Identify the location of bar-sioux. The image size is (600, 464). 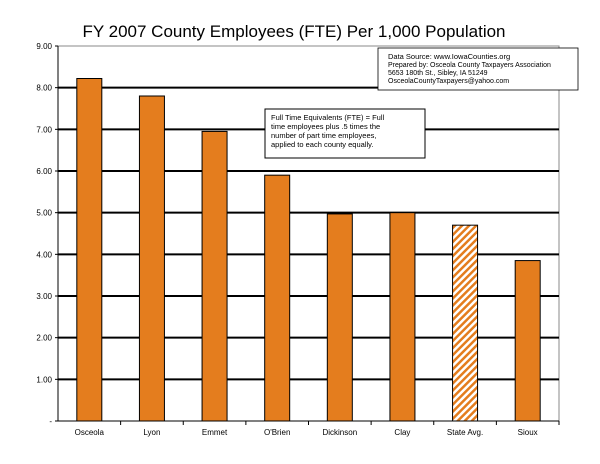
(527, 341).